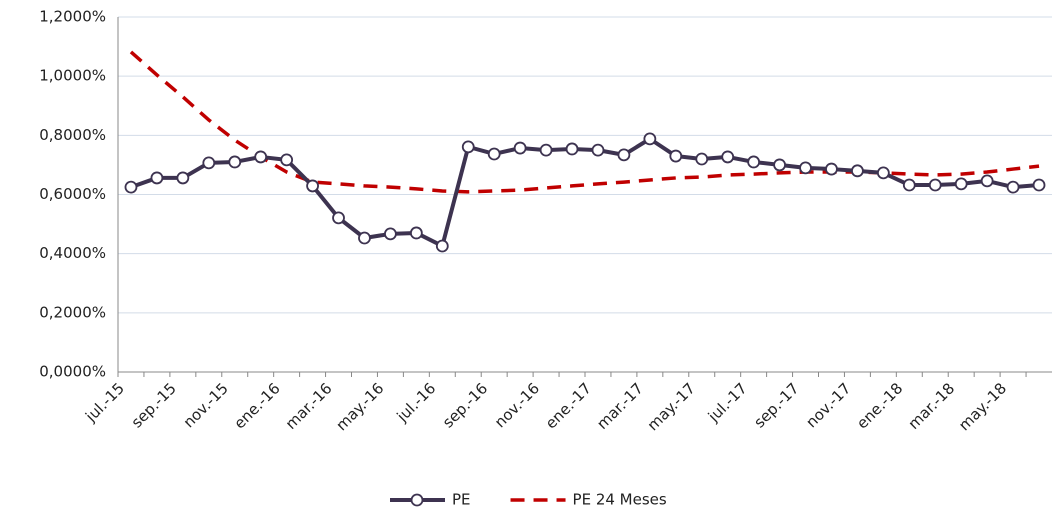 The width and height of the screenshot is (1054, 516). What do you see at coordinates (256, 405) in the screenshot?
I see `x-tick-label: ene.-16` at bounding box center [256, 405].